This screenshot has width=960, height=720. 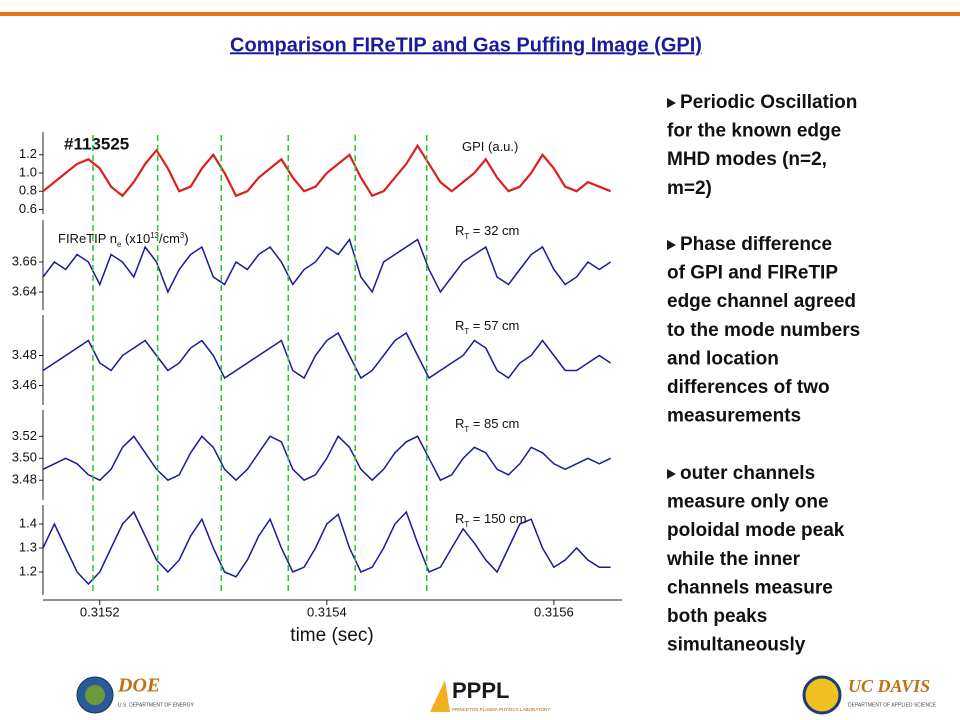 I want to click on bullet-text: to the mode numbers, so click(x=763, y=330).